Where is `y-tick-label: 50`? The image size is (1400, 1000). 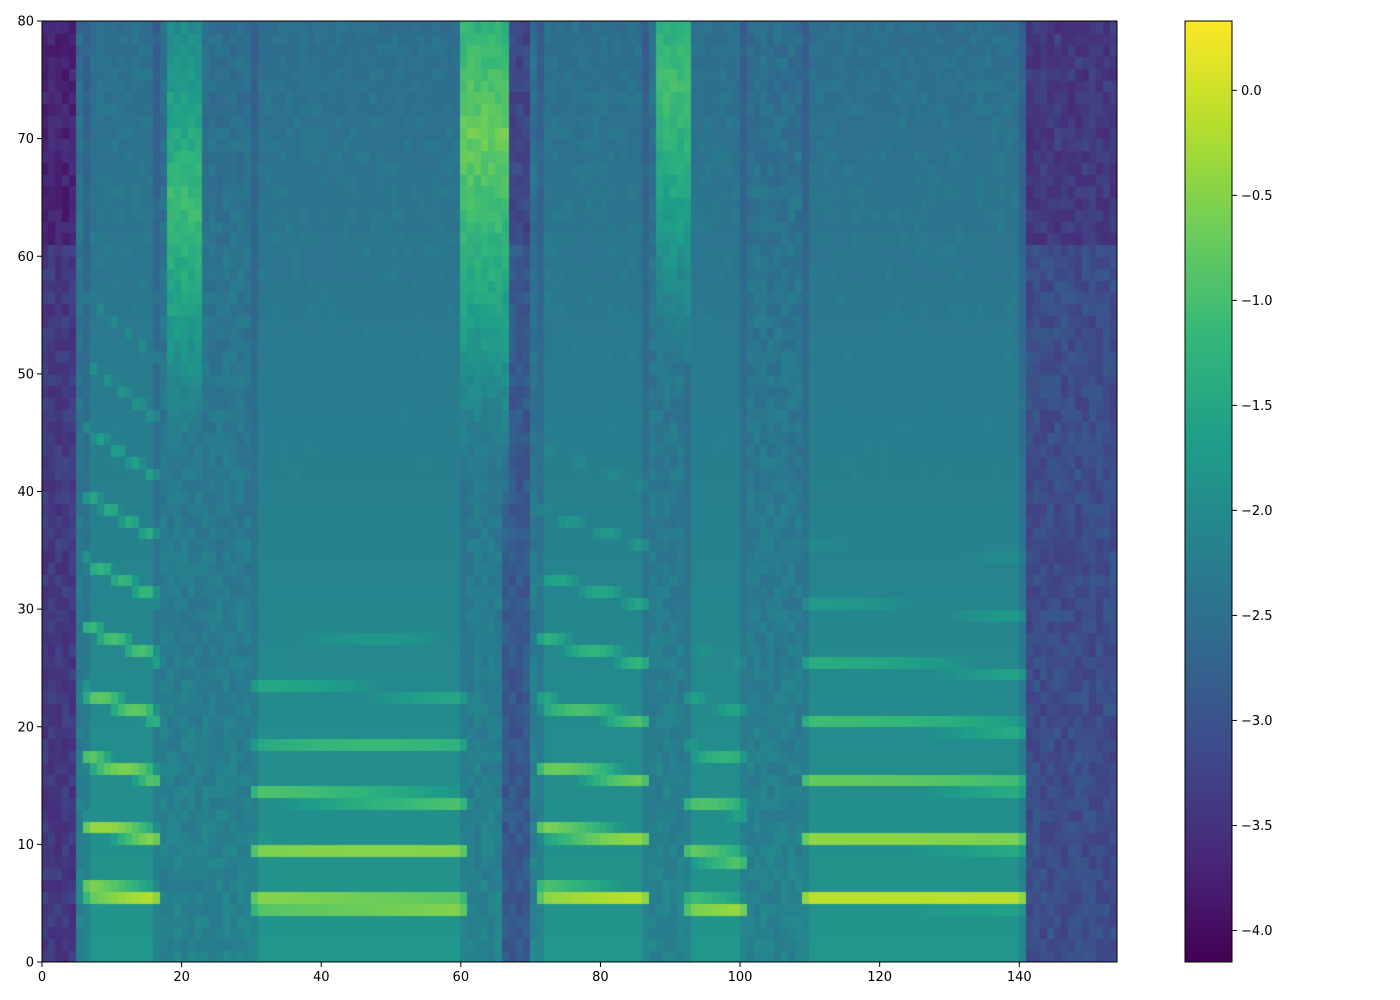 y-tick-label: 50 is located at coordinates (25, 374).